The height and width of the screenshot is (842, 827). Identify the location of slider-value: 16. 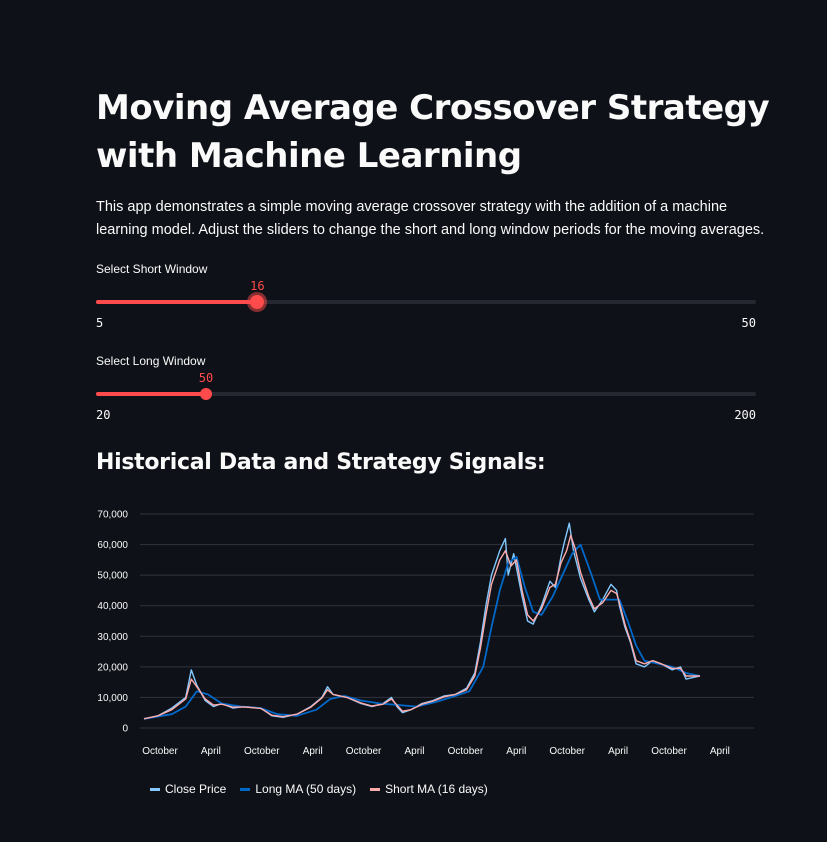
(257, 286).